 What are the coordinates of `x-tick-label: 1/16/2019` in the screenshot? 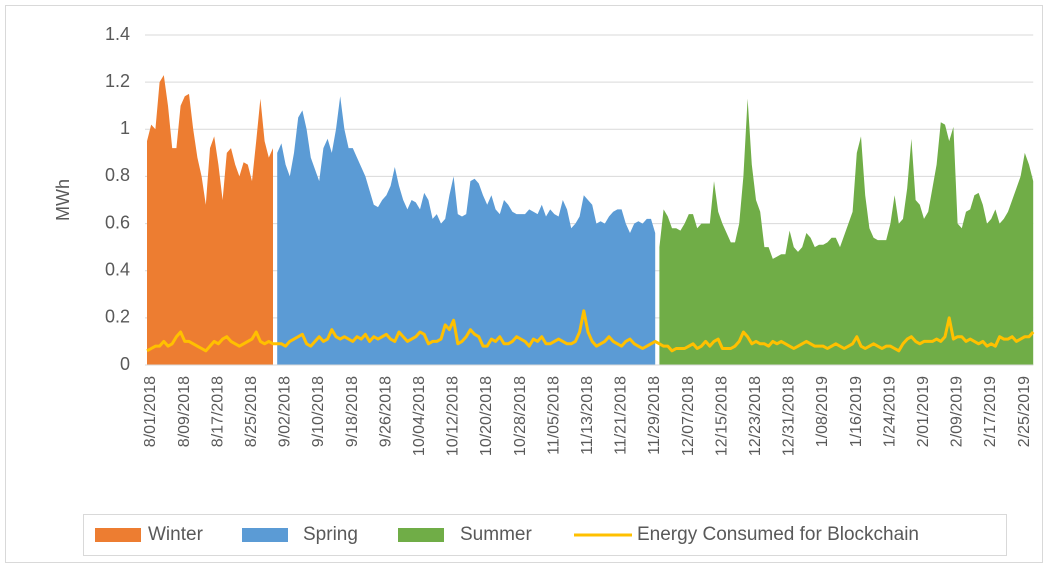 It's located at (856, 411).